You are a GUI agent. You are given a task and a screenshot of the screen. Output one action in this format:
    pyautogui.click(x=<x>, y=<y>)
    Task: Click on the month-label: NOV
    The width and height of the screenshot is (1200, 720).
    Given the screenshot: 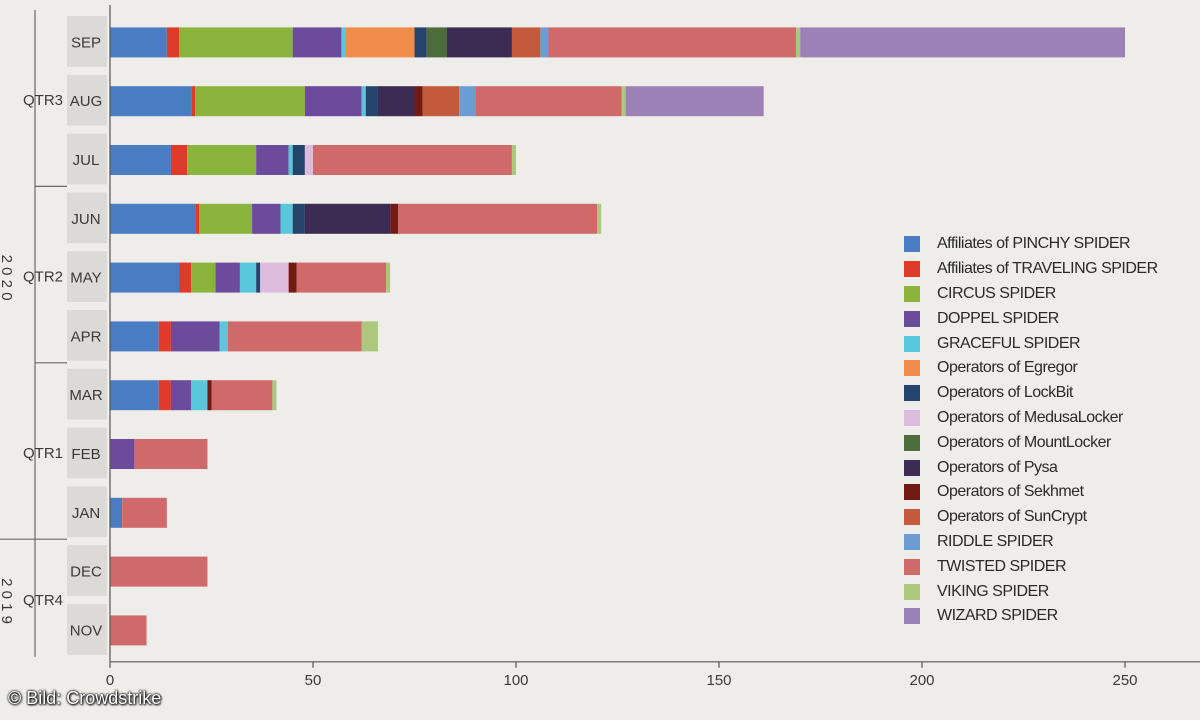 What is the action you would take?
    pyautogui.click(x=86, y=630)
    